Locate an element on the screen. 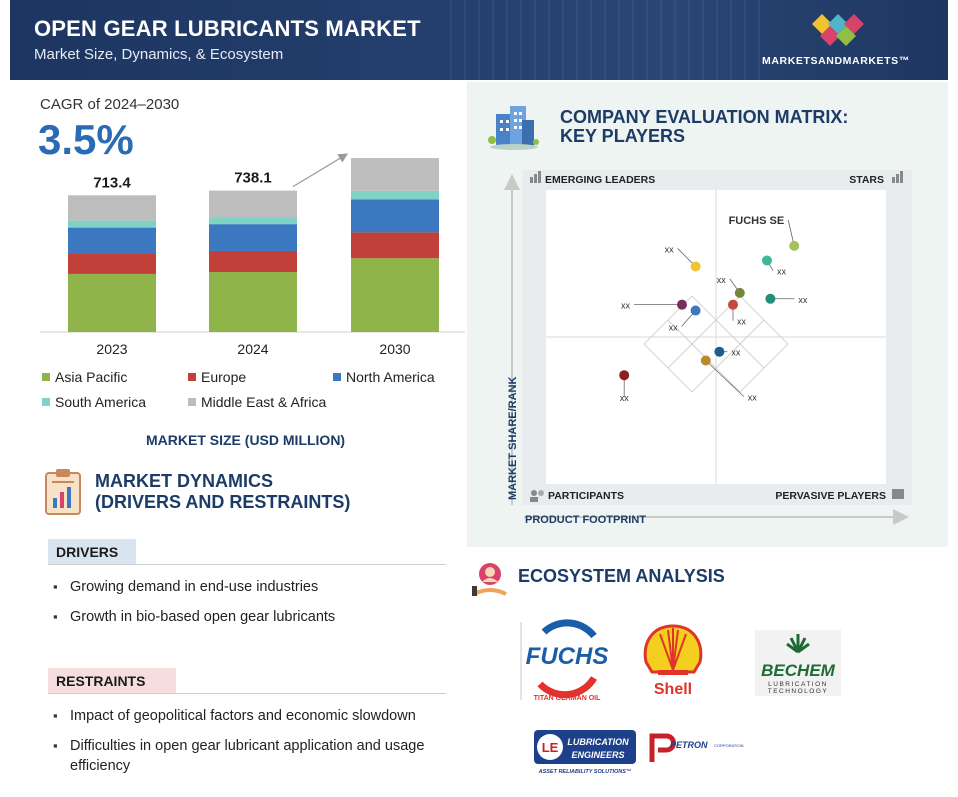 The height and width of the screenshot is (797, 958). fuchs-logo-text: FUCHS is located at coordinates (567, 656).